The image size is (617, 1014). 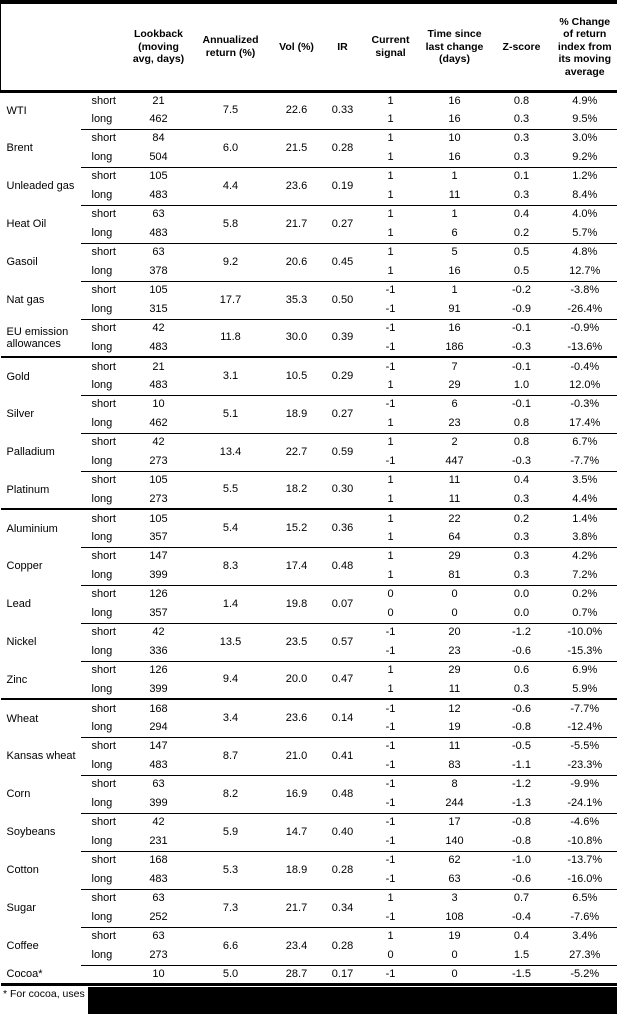 I want to click on table-row: Silver short 10 5.1 18.9 0.27 -1 6 -0.1 -0.3%, so click(x=309, y=413).